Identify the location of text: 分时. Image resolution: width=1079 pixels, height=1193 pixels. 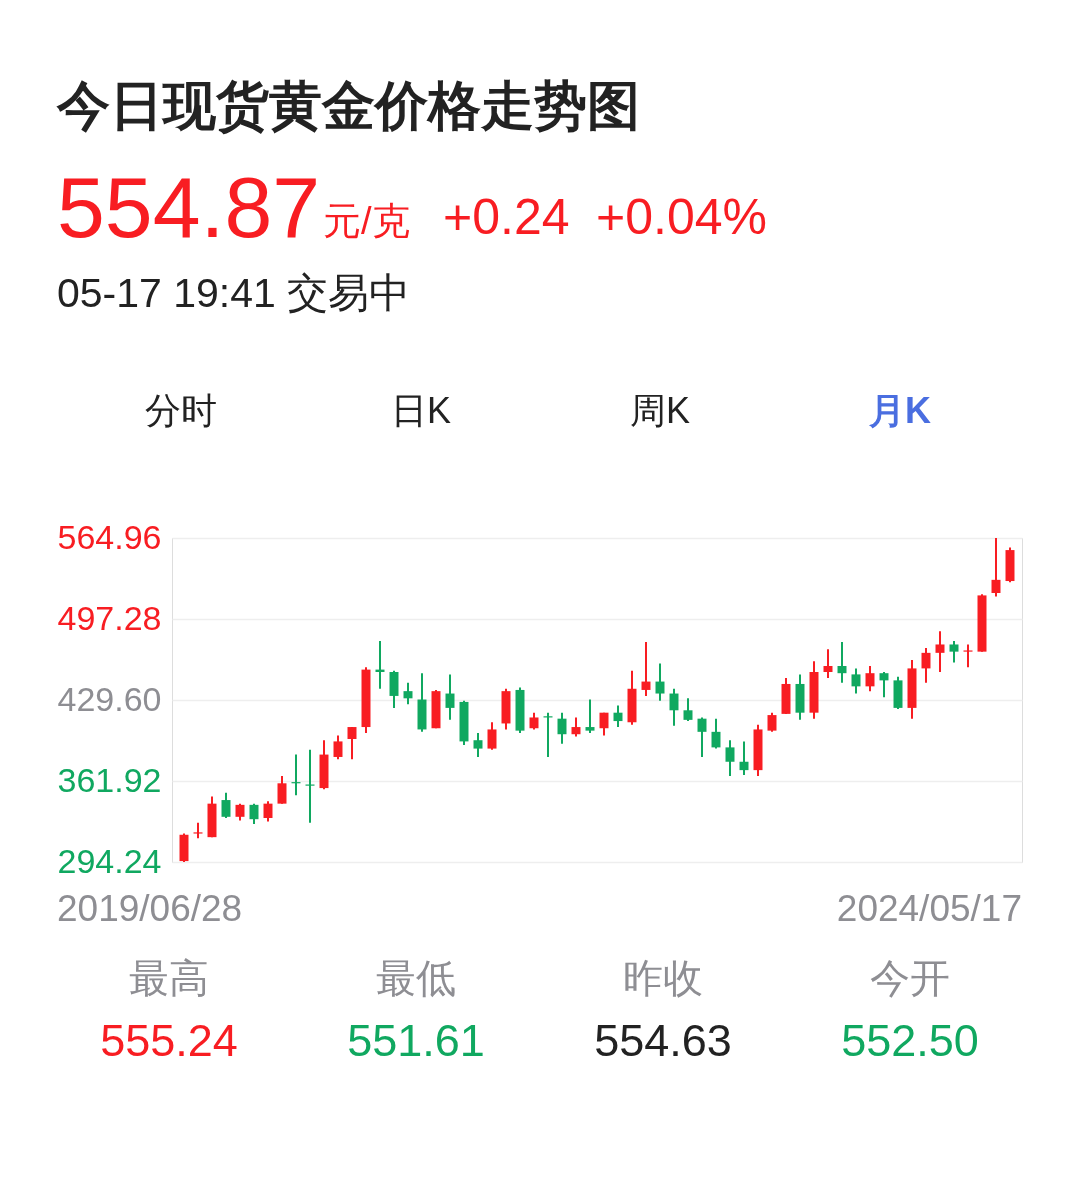
(181, 410).